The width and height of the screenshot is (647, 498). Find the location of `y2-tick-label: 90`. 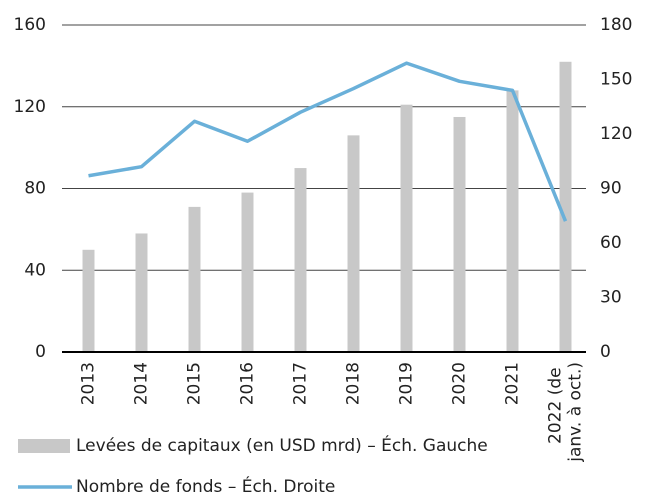

y2-tick-label: 90 is located at coordinates (611, 189).